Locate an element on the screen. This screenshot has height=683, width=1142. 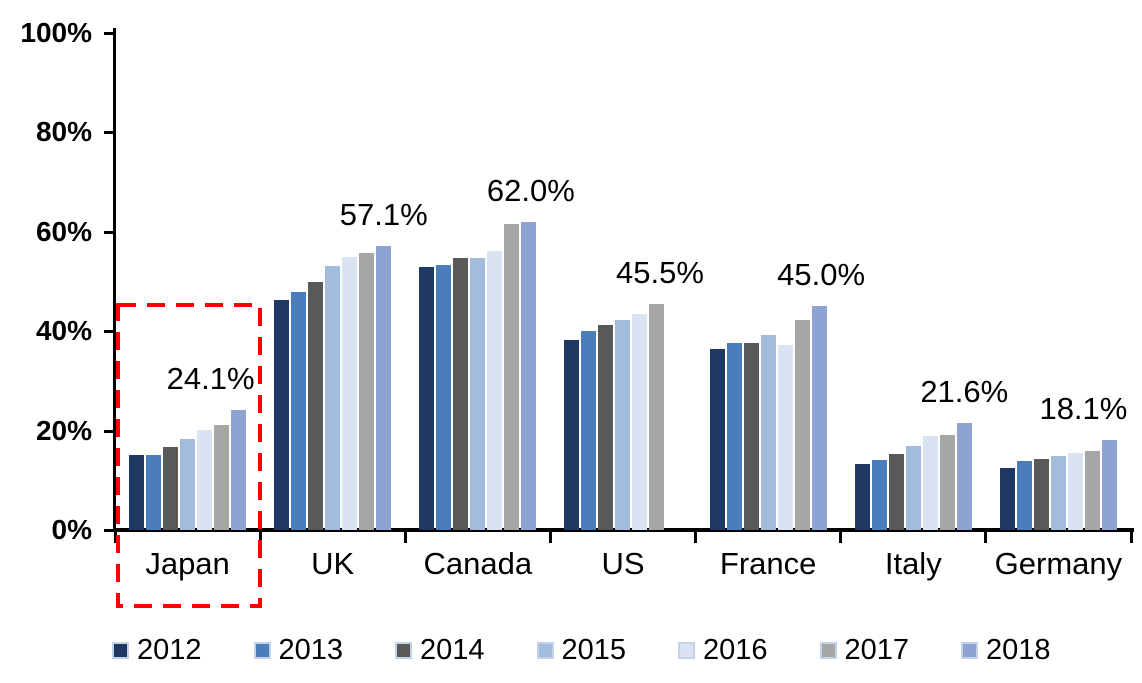
value-label-france: 45.0% is located at coordinates (821, 275).